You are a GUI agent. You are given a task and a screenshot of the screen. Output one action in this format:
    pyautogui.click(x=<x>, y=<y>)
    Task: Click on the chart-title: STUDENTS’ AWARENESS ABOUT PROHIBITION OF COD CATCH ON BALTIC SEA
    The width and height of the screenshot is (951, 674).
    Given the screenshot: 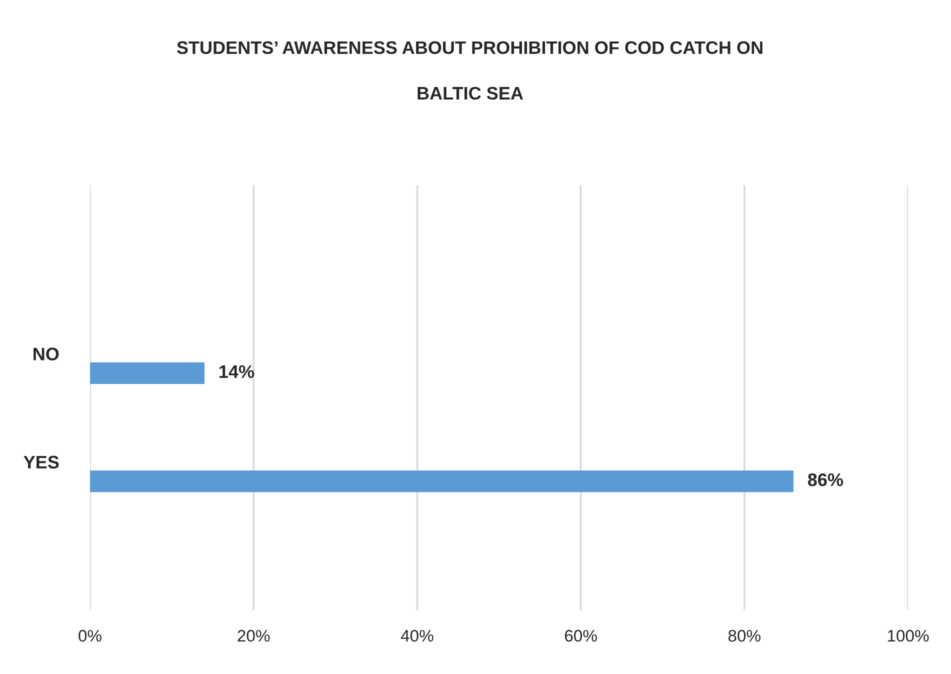 What is the action you would take?
    pyautogui.click(x=469, y=70)
    